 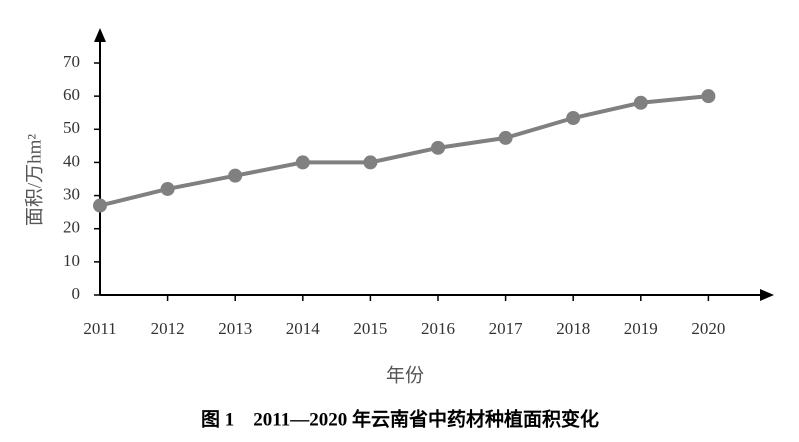 What do you see at coordinates (100, 35) in the screenshot?
I see `y-axis-arrow` at bounding box center [100, 35].